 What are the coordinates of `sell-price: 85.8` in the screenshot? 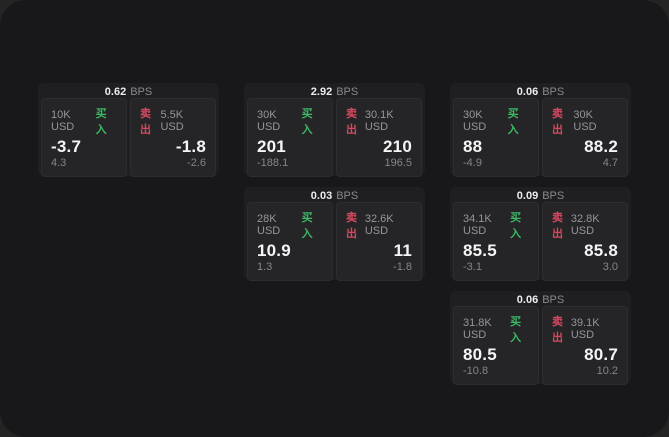 It's located at (601, 250).